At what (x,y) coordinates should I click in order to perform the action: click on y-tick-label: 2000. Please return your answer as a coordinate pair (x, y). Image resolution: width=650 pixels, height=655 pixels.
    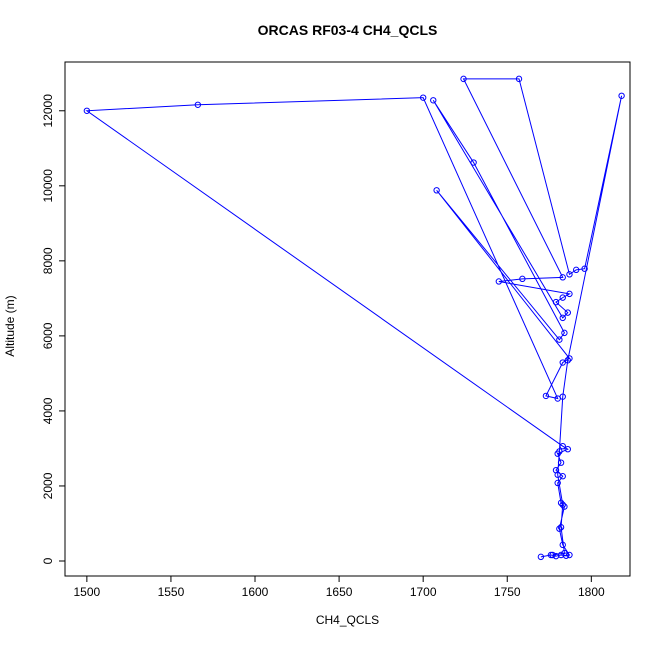
    Looking at the image, I should click on (48, 485).